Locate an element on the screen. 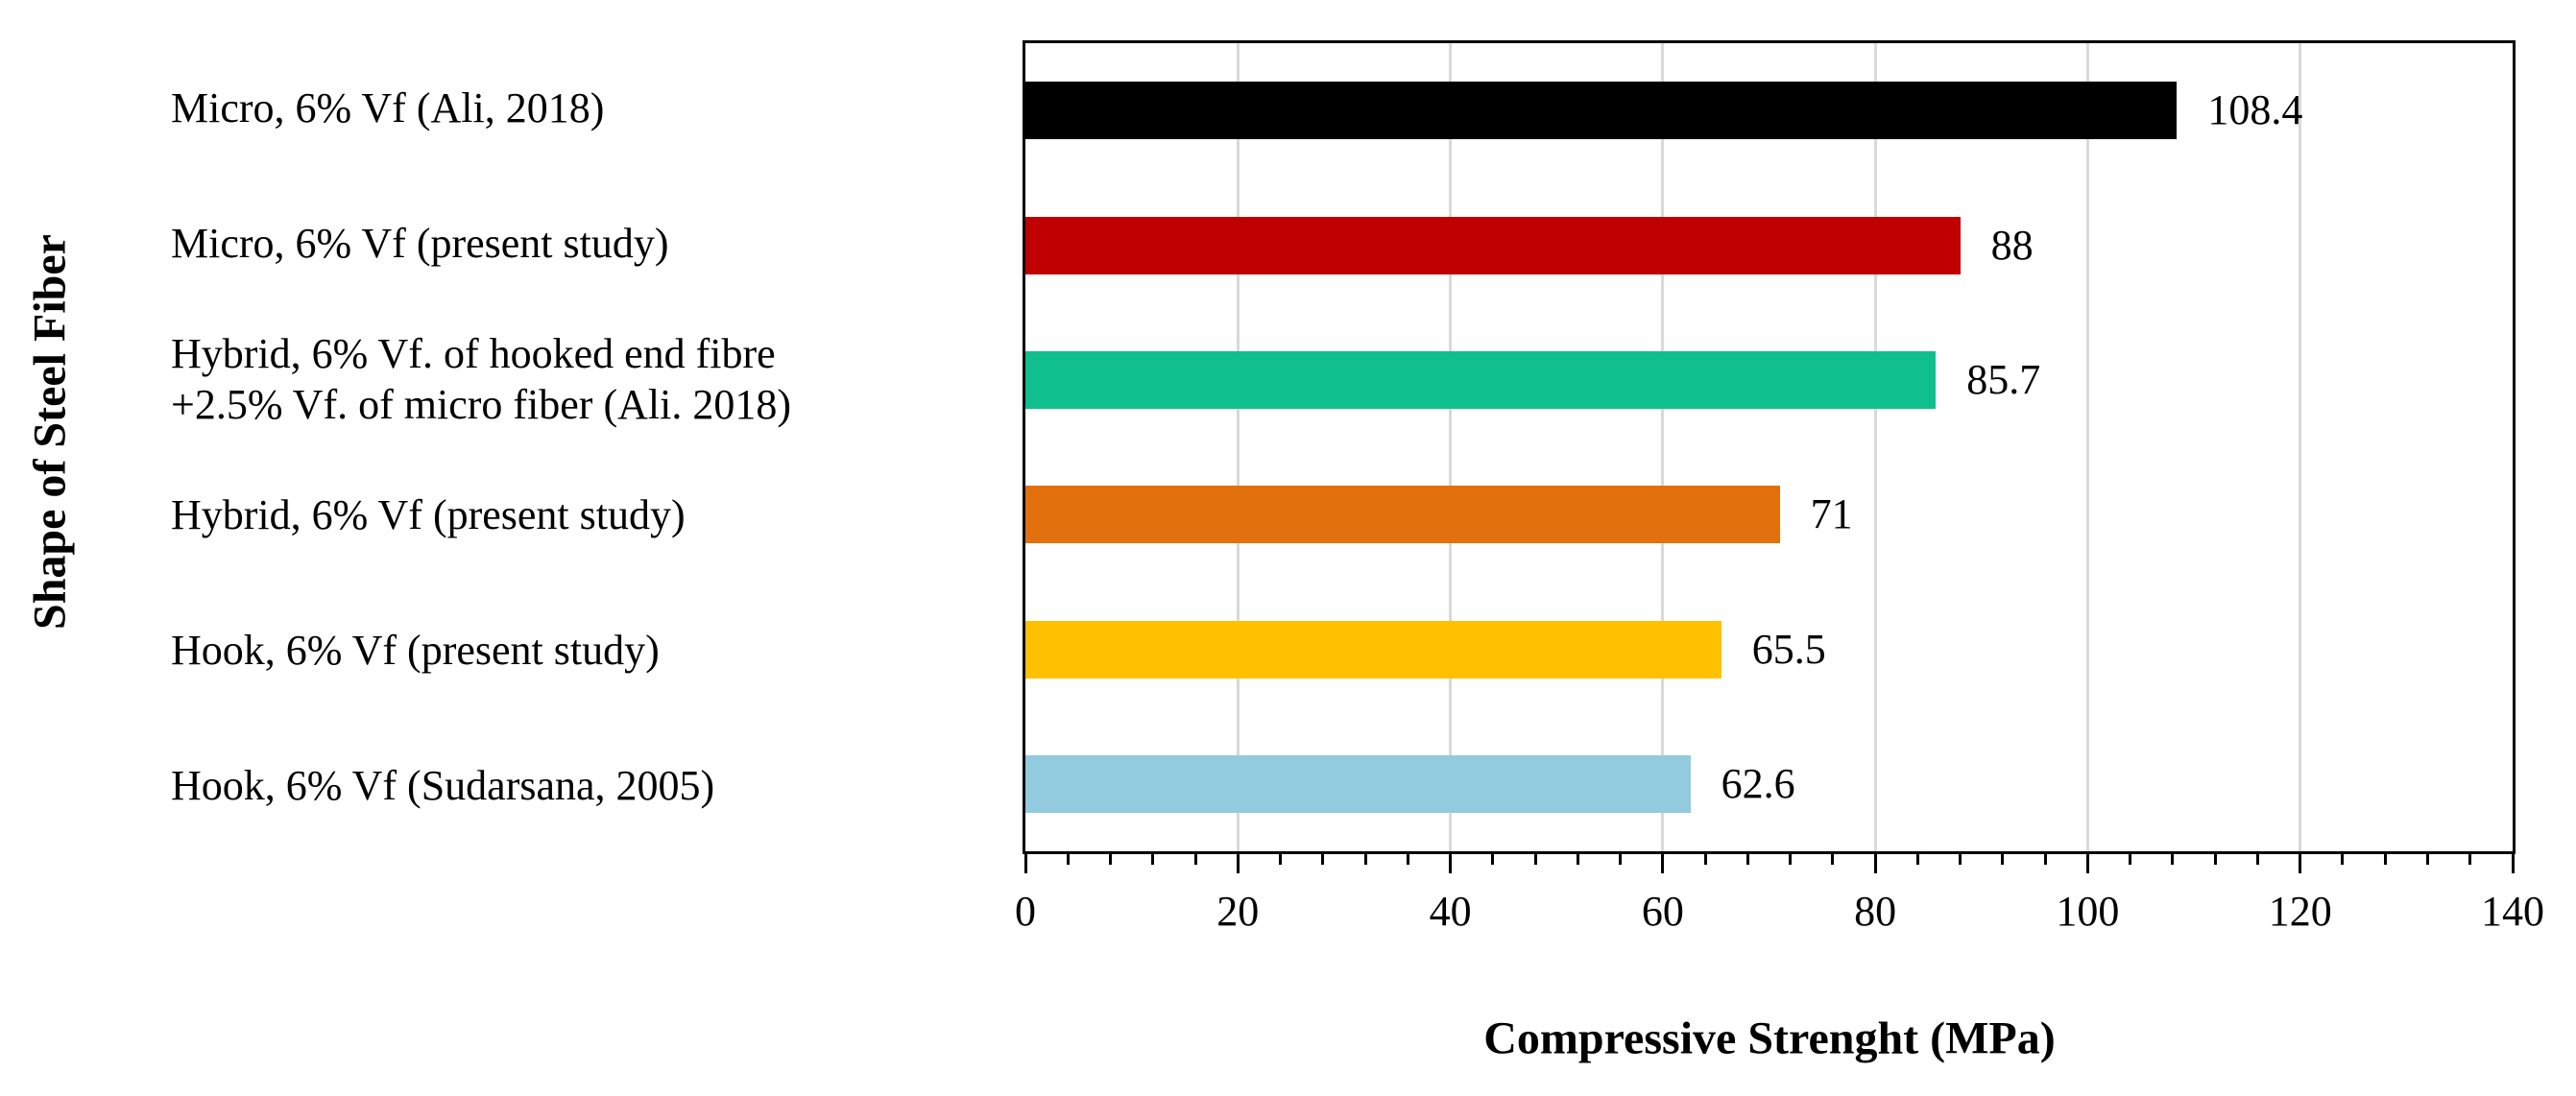 The height and width of the screenshot is (1096, 2576). tick-label-60: 60 is located at coordinates (1662, 912).